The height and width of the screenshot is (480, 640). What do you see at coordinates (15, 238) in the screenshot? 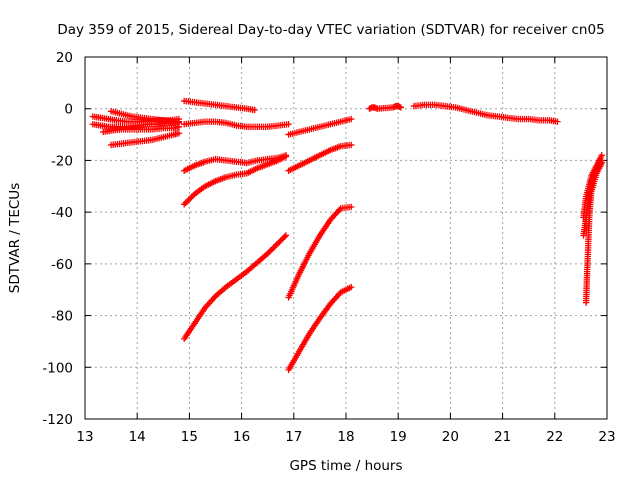
I see `y-axis-label: SDTVAR / TECUs` at bounding box center [15, 238].